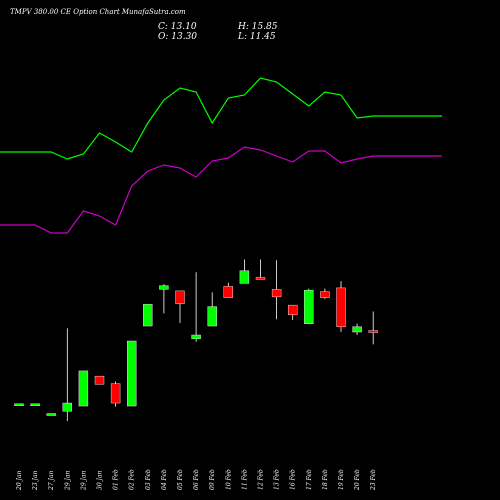 The width and height of the screenshot is (500, 500). I want to click on x-tick-label: 06 Feb, so click(196, 479).